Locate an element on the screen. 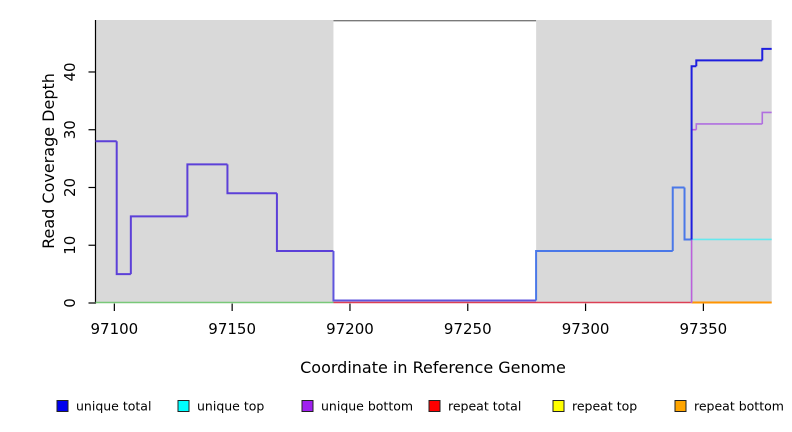 The height and width of the screenshot is (432, 792). legend-label-repeat-top: repeat top is located at coordinates (604, 406).